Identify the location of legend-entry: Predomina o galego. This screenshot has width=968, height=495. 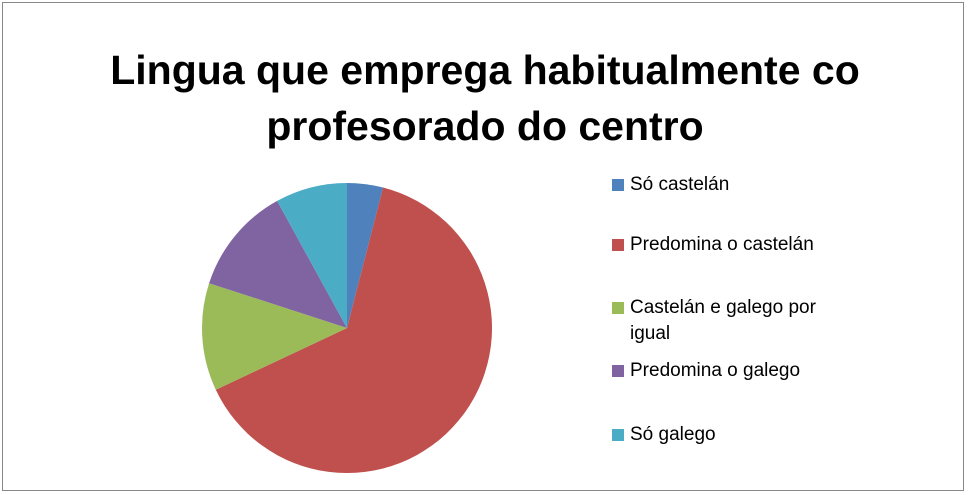
(727, 371).